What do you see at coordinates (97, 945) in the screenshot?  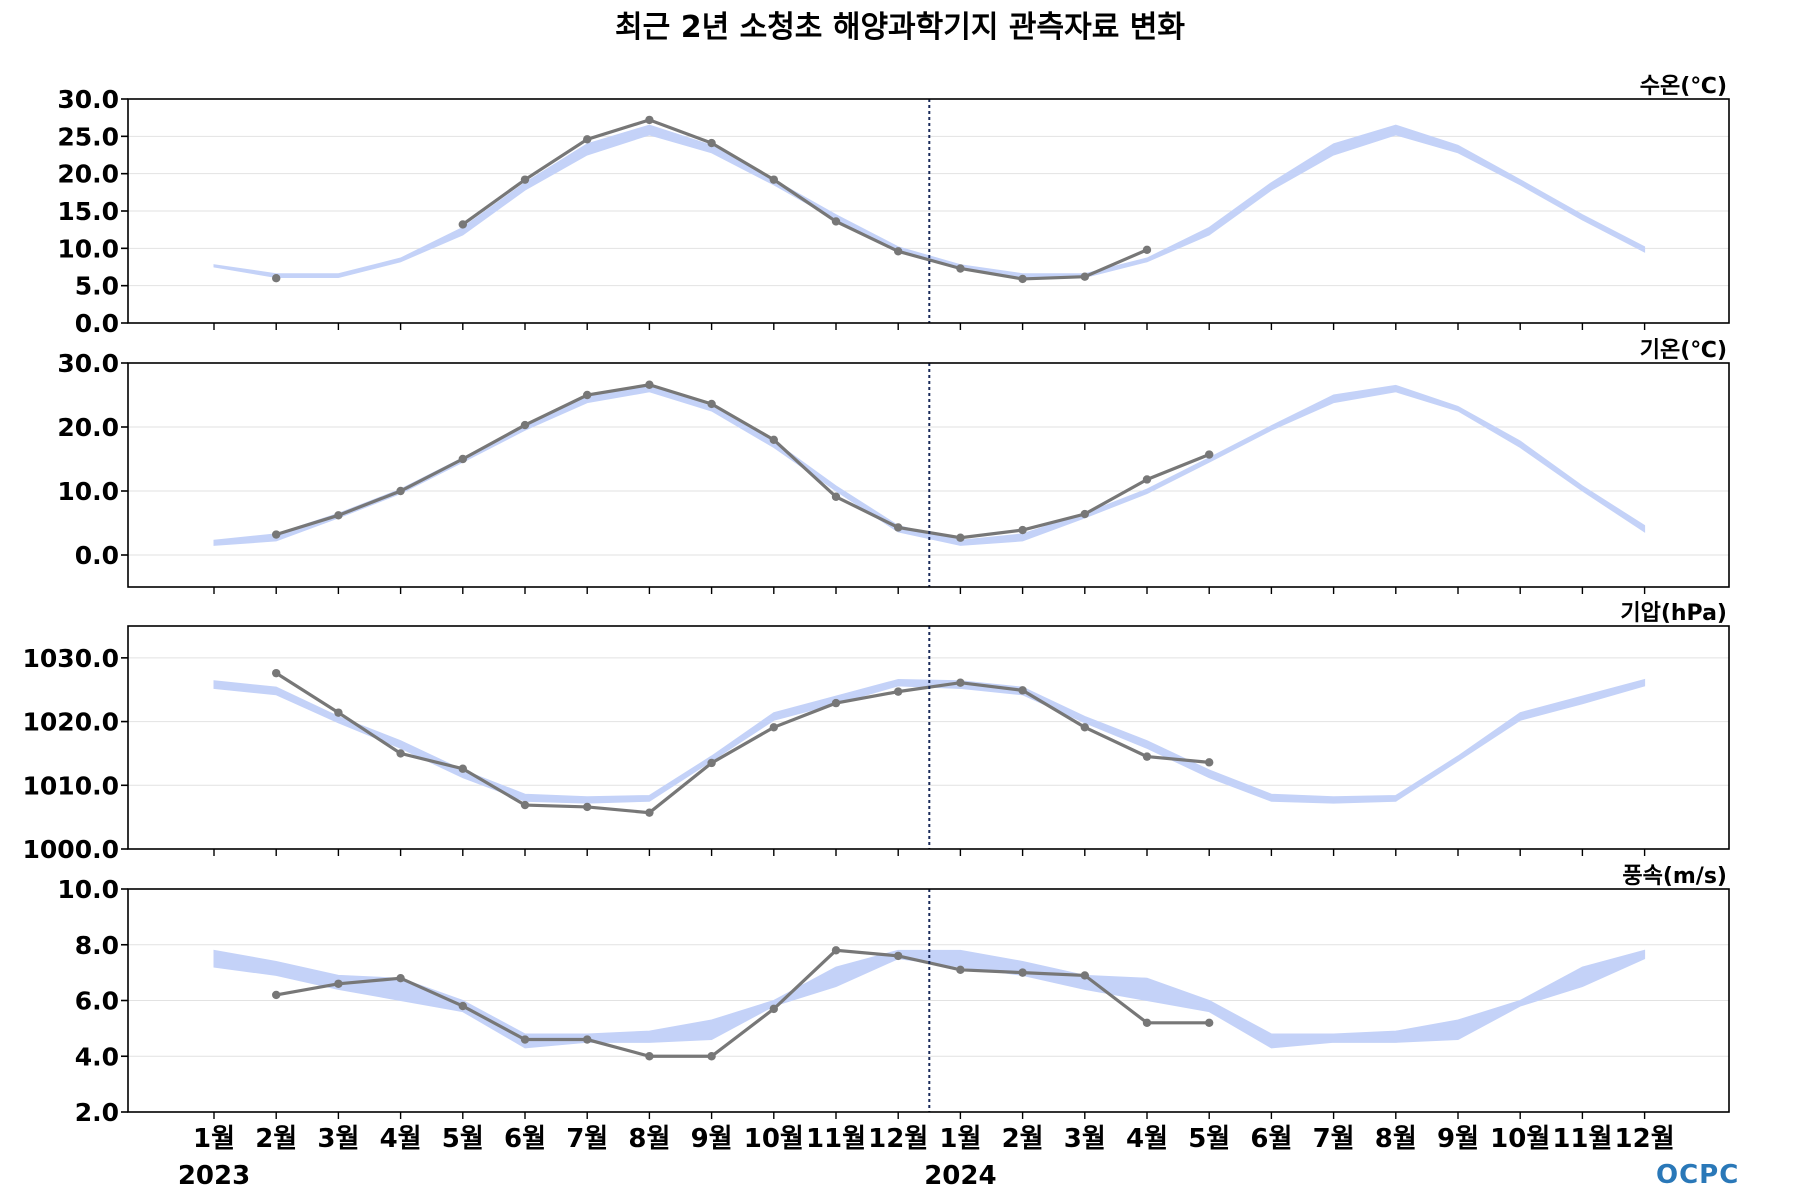 I see `y-tick-label: 8.0` at bounding box center [97, 945].